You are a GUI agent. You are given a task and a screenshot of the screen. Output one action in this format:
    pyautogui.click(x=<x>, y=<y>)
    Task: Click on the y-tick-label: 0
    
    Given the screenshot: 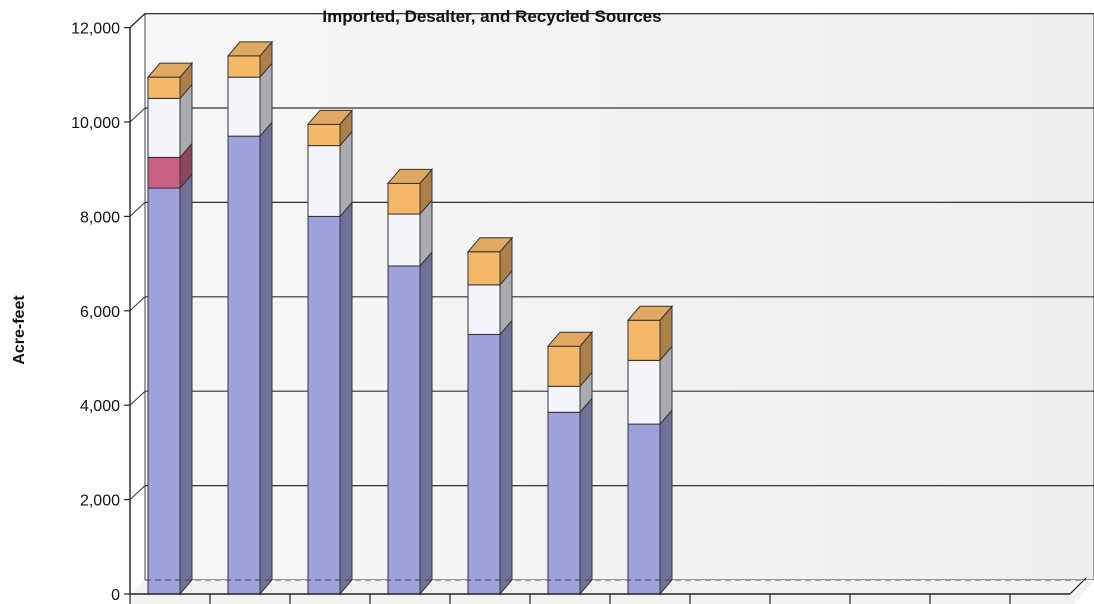 What is the action you would take?
    pyautogui.click(x=115, y=595)
    